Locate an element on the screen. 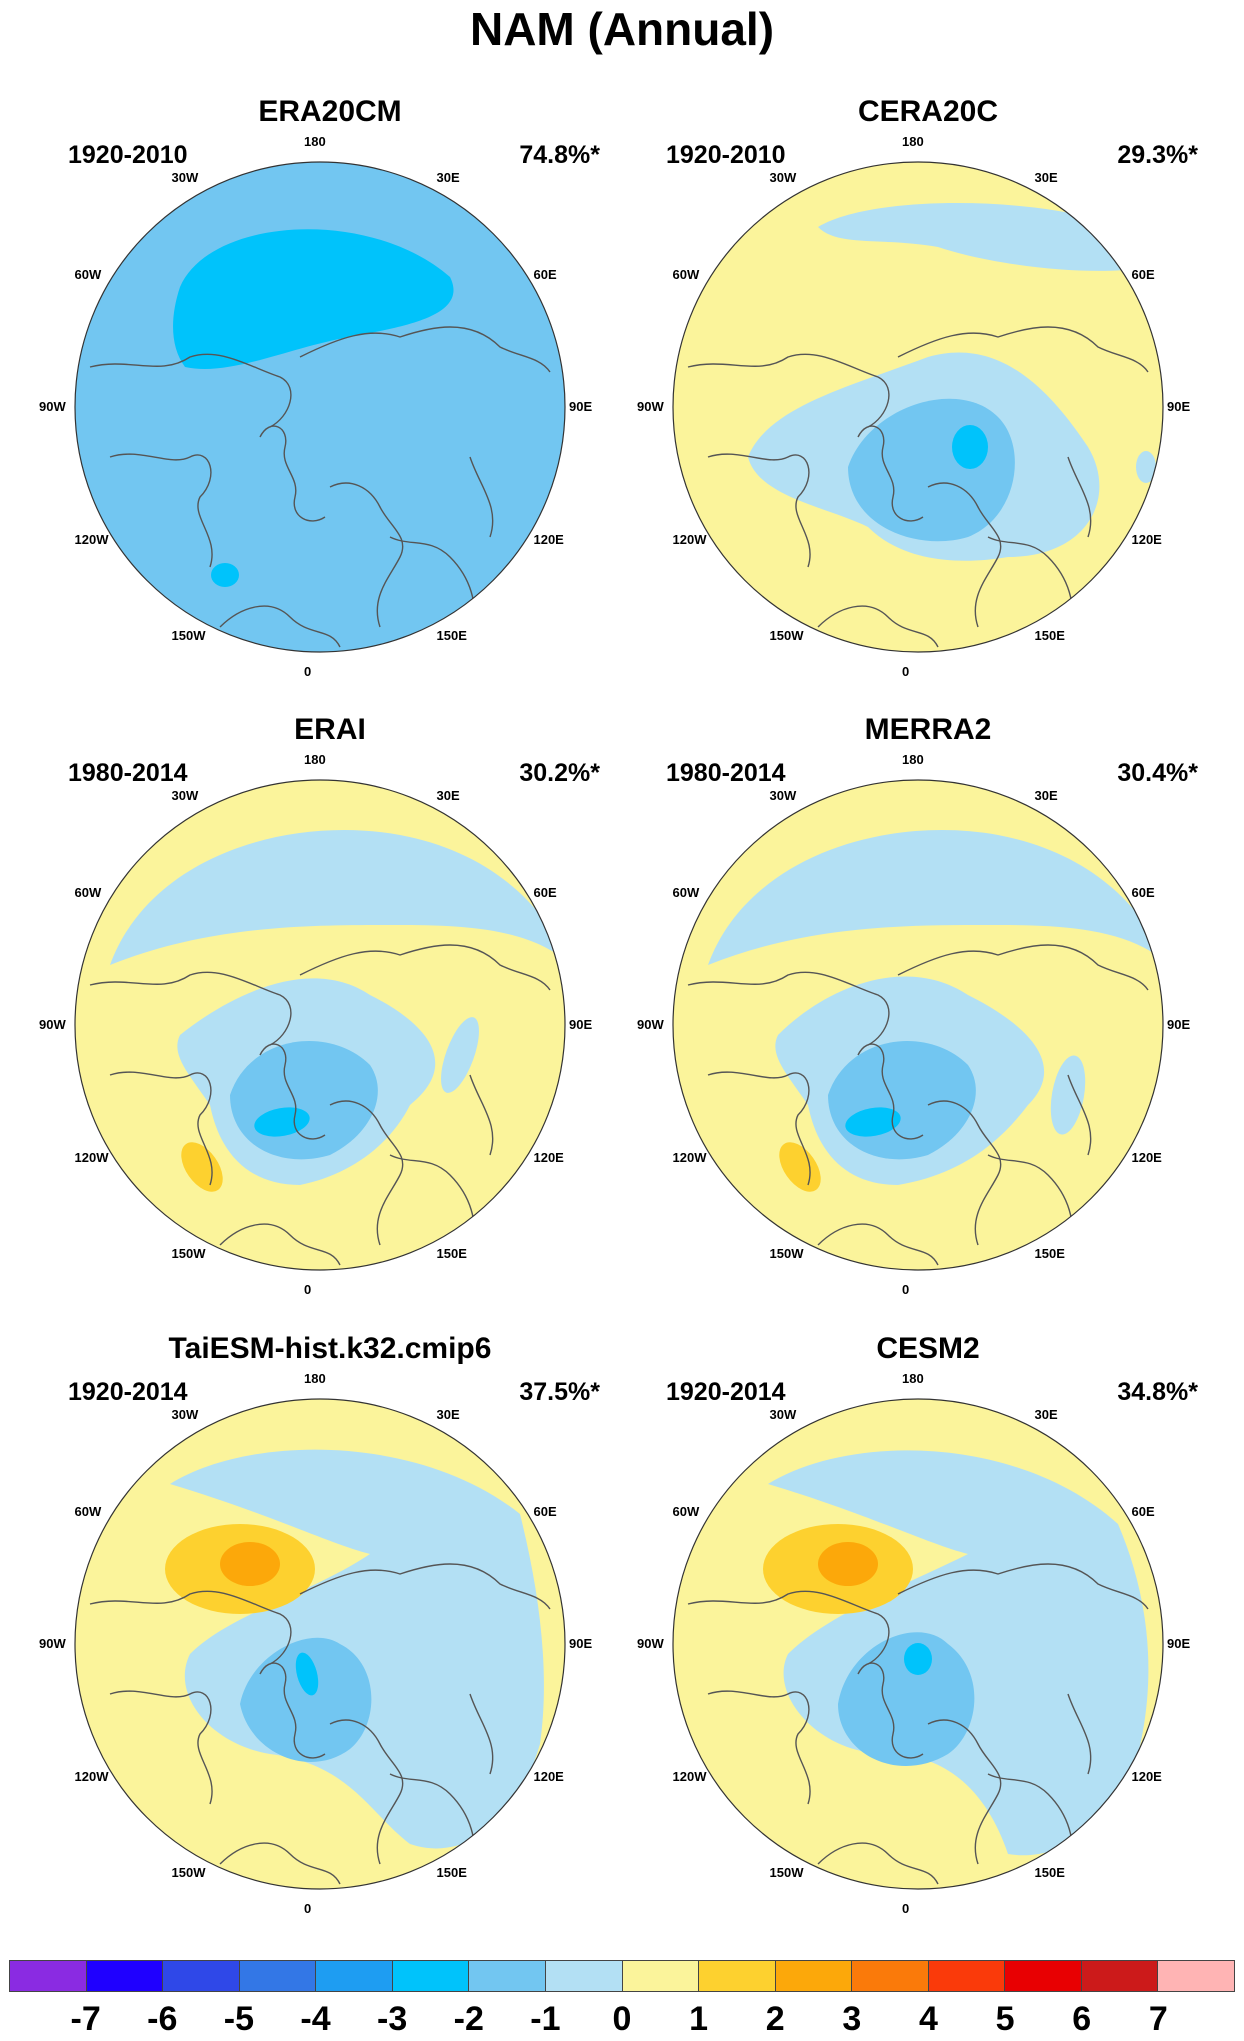 This screenshot has width=1244, height=2041. panel-title: ERAI is located at coordinates (330, 729).